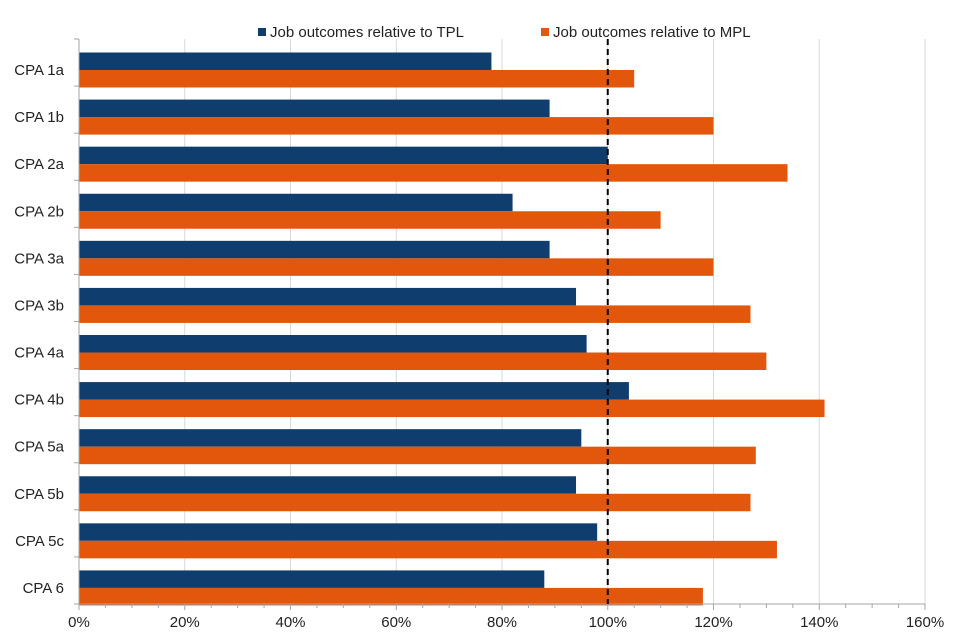  I want to click on bar-mpl-cpa-2b, so click(370, 220).